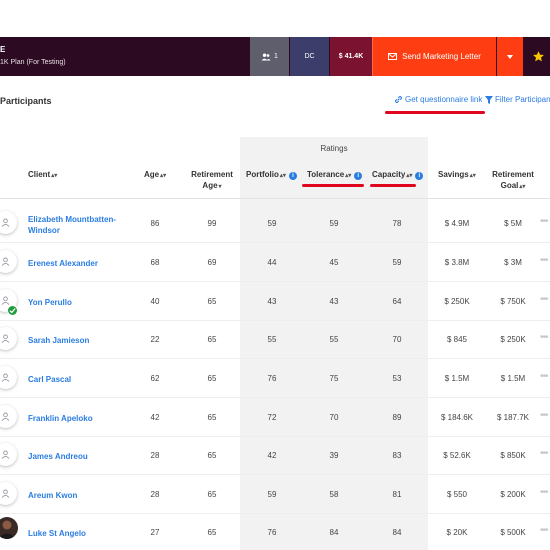 The image size is (550, 550). What do you see at coordinates (334, 532) in the screenshot?
I see `cell-tolerance: 84` at bounding box center [334, 532].